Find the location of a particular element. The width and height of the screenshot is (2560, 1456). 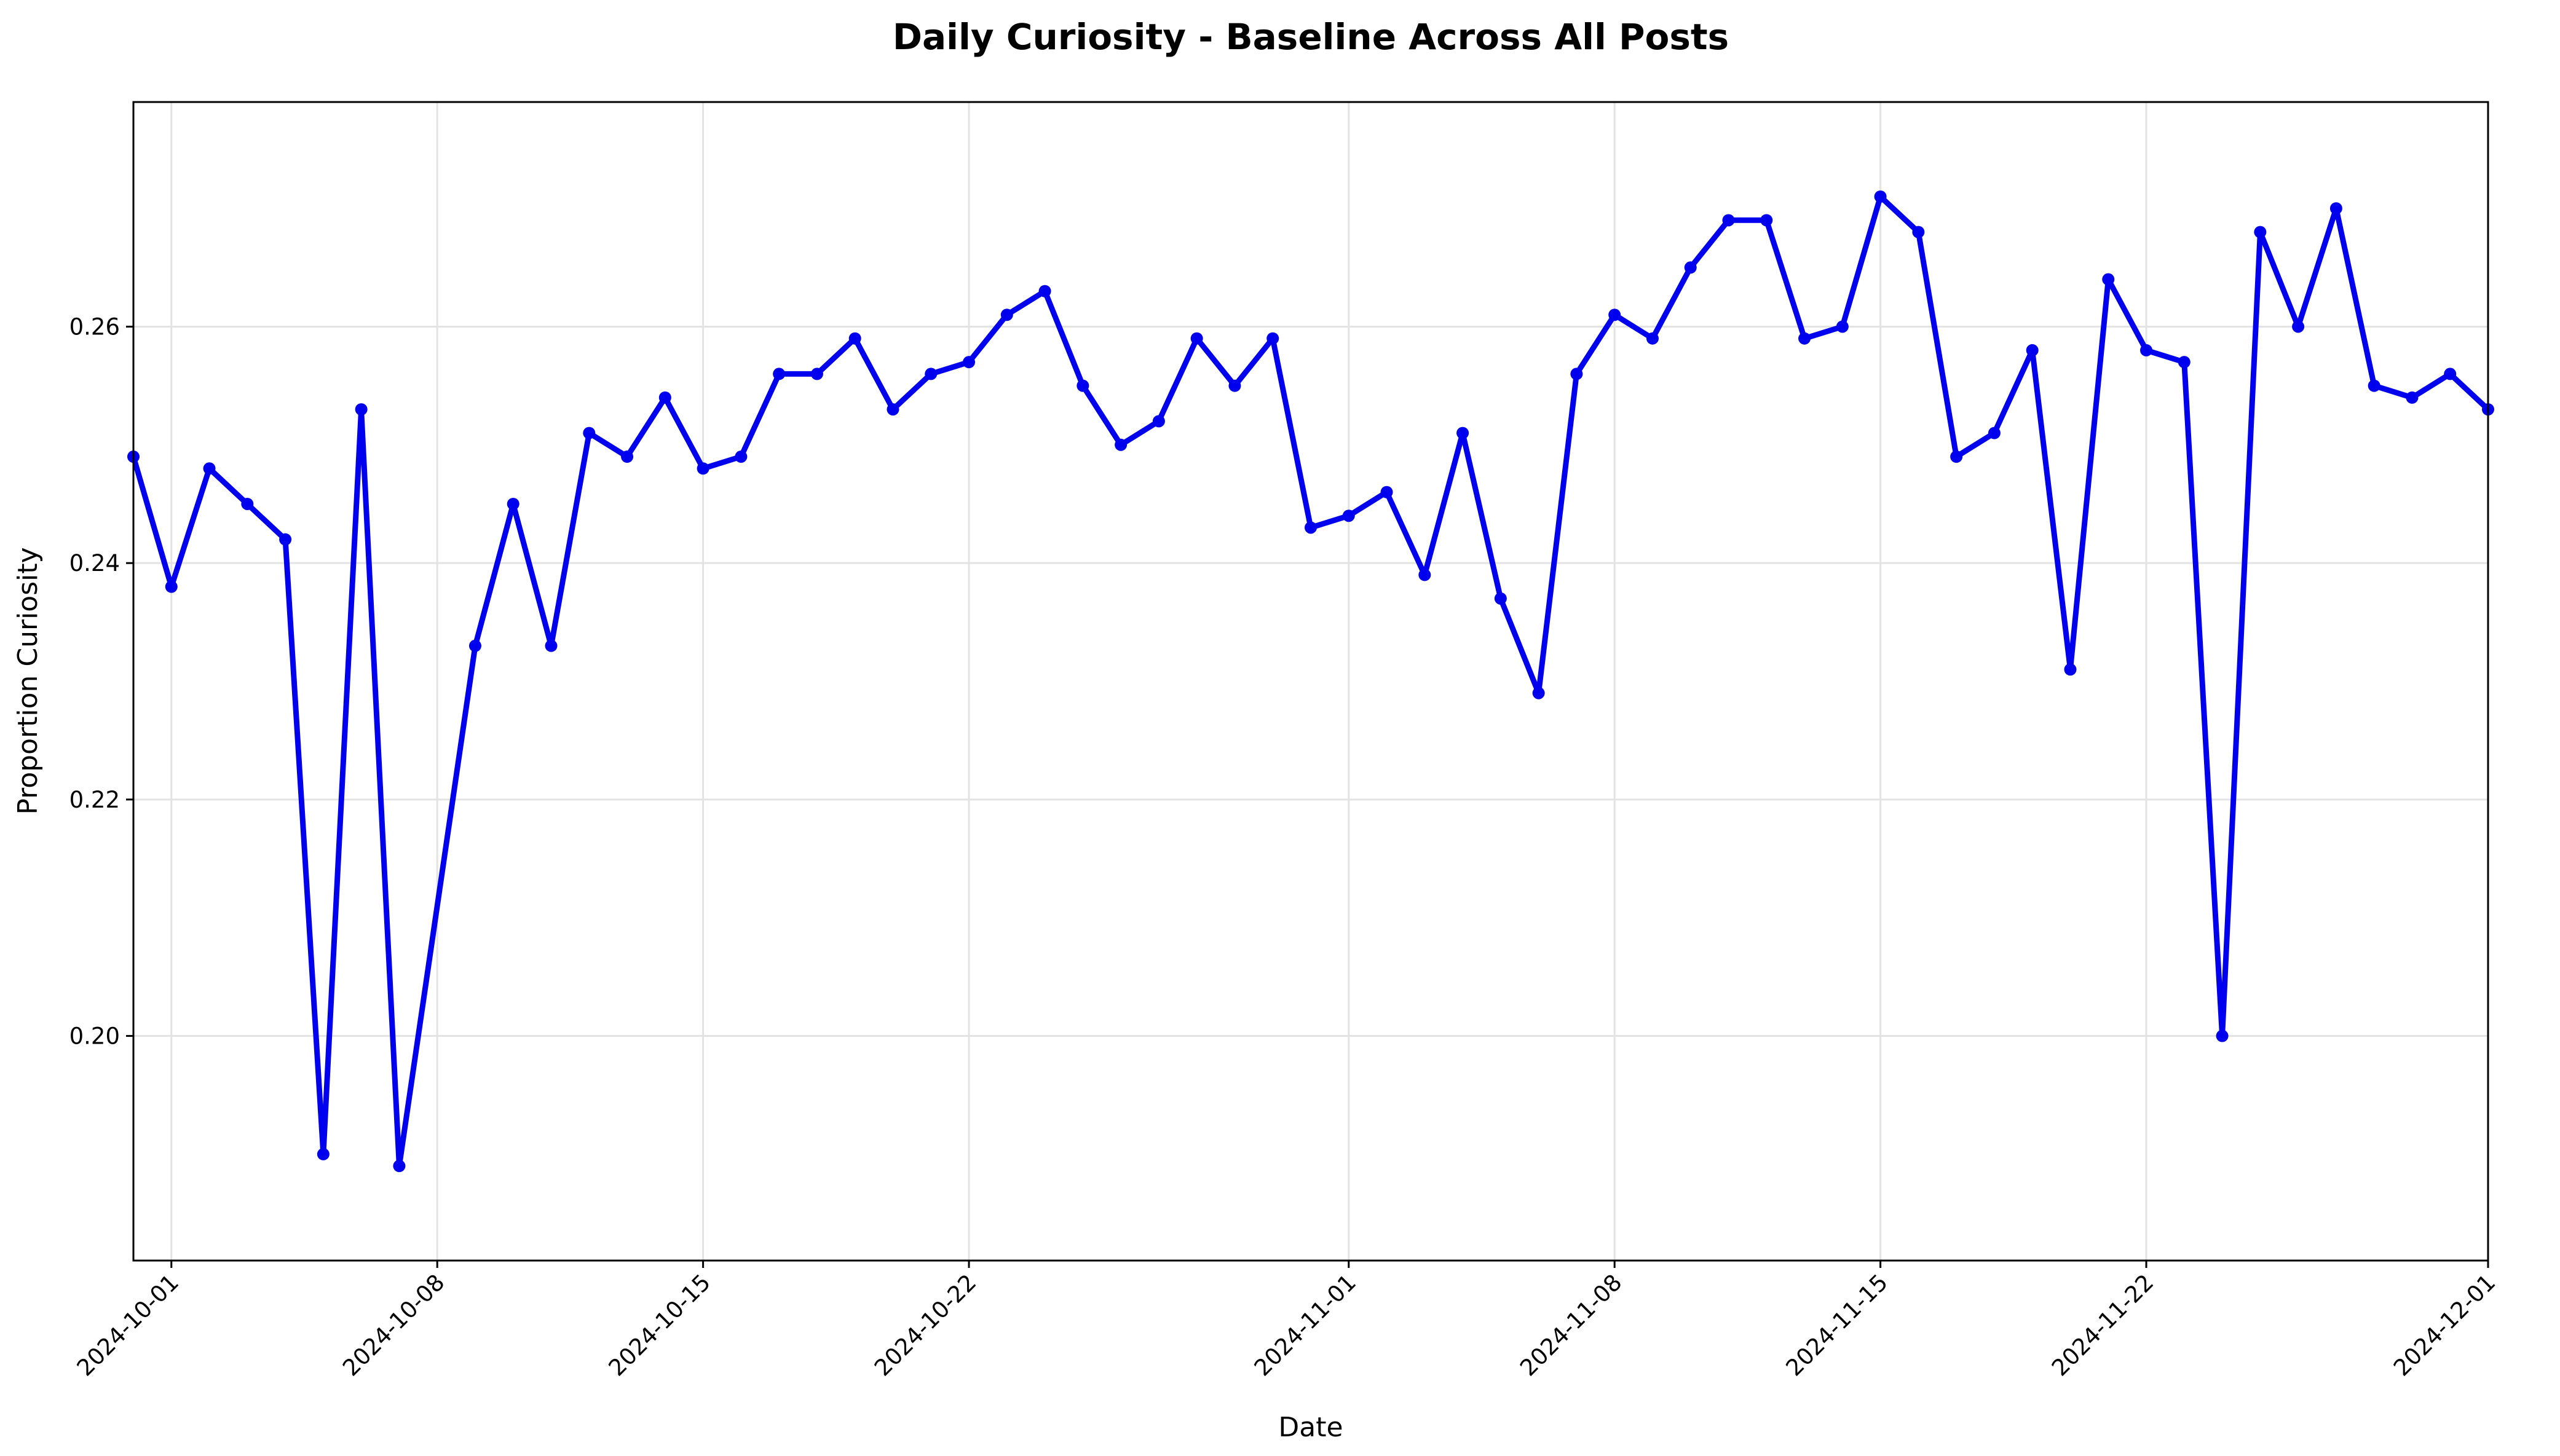

y-axis-label: Proportion Curiosity is located at coordinates (28, 680).